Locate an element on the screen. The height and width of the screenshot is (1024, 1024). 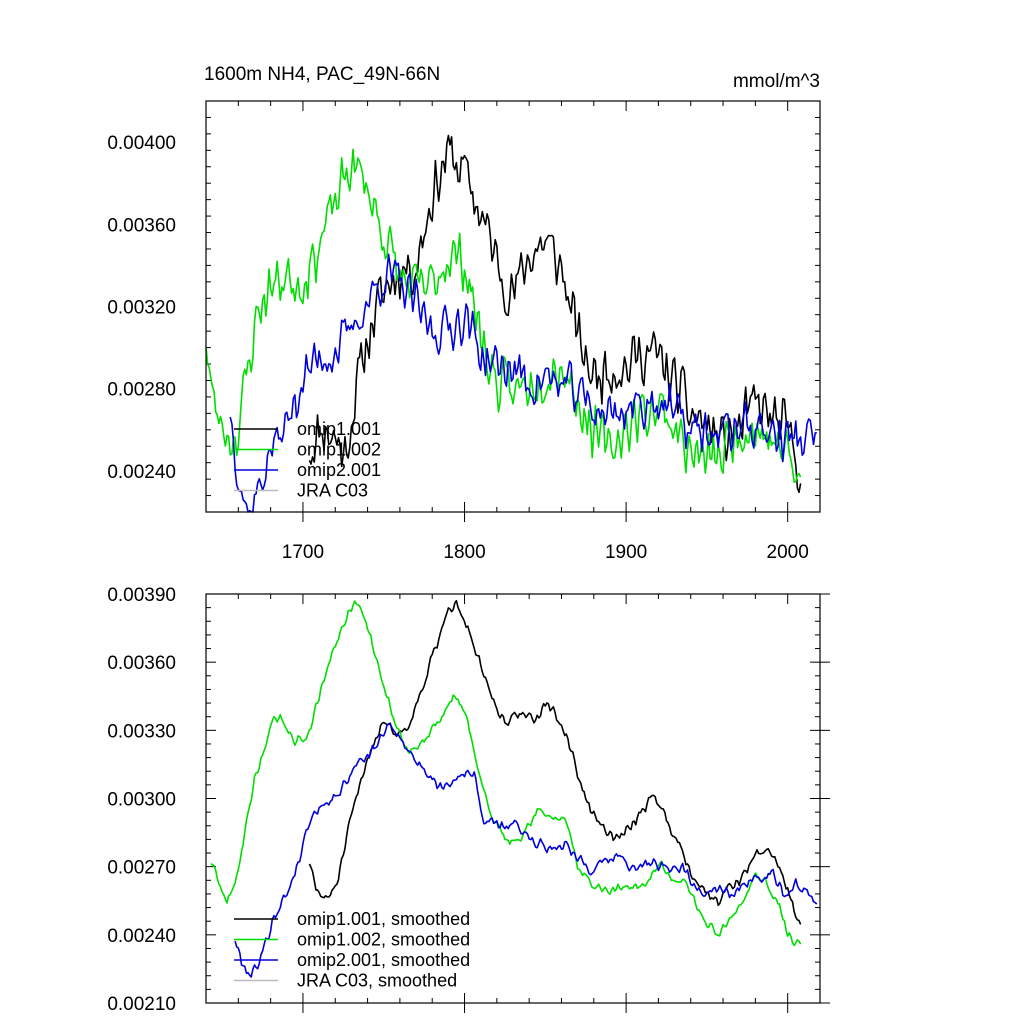
legend-label-omip2-001-smoothed: omip2.001, smoothed is located at coordinates (383, 960).